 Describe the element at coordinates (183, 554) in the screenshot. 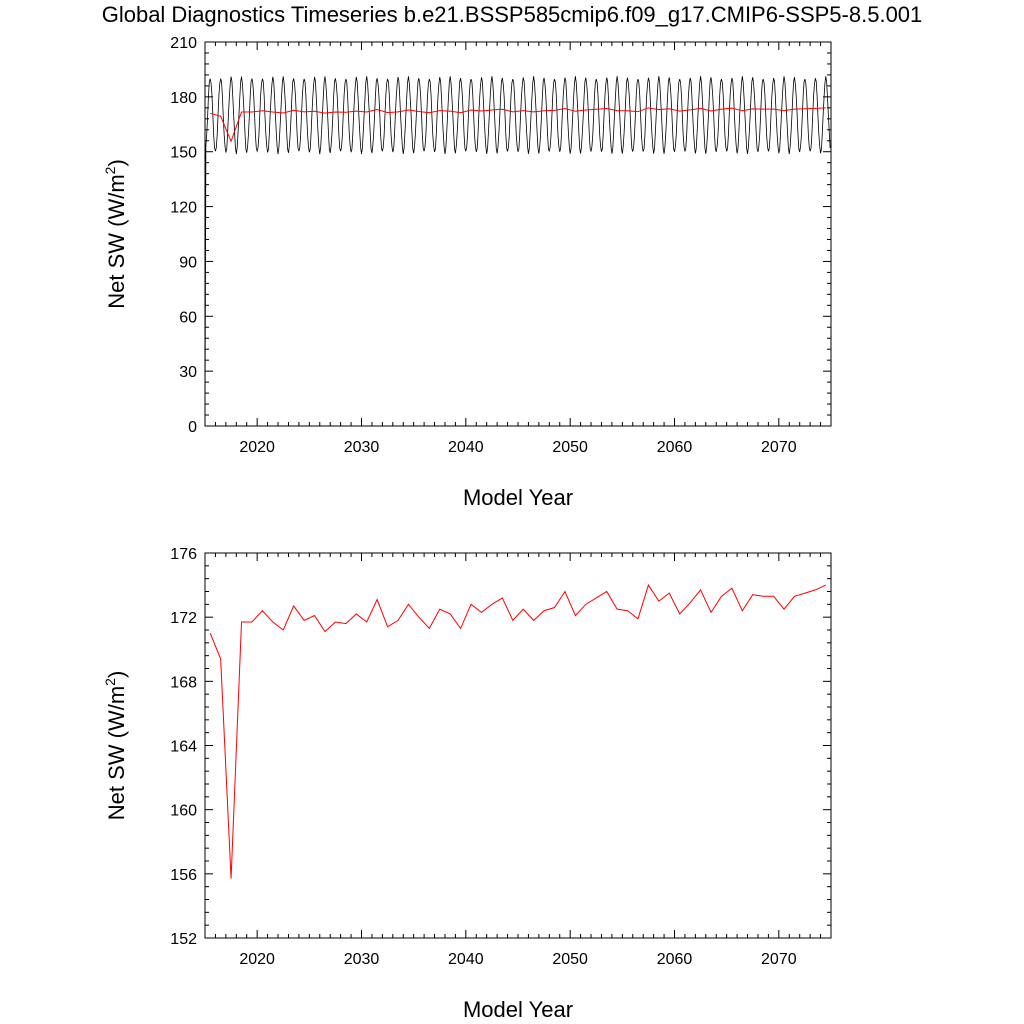

I see `y-tick-label: 176` at that location.